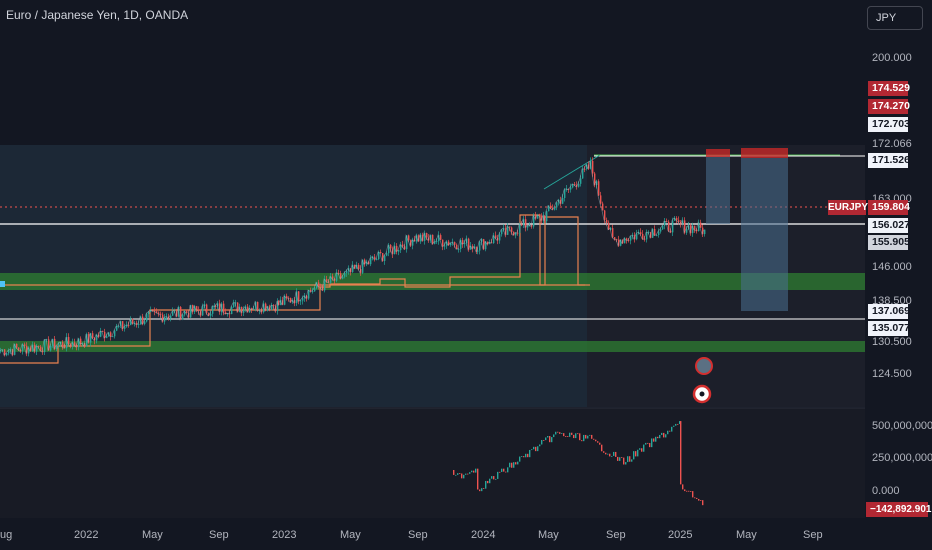 The image size is (932, 550). Describe the element at coordinates (418, 535) in the screenshot. I see `time-label-sep-23: Sep` at that location.